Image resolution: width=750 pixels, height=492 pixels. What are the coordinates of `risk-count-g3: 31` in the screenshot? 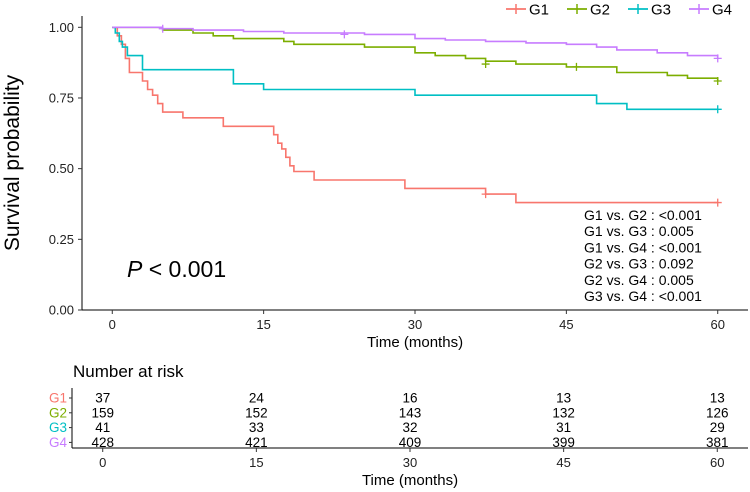 It's located at (563, 427).